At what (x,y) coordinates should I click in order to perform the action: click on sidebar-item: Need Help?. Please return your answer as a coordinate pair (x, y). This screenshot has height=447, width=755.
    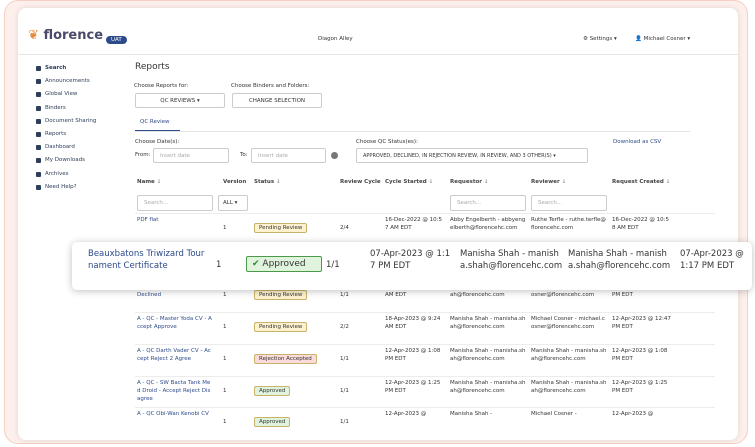
    Looking at the image, I should click on (61, 186).